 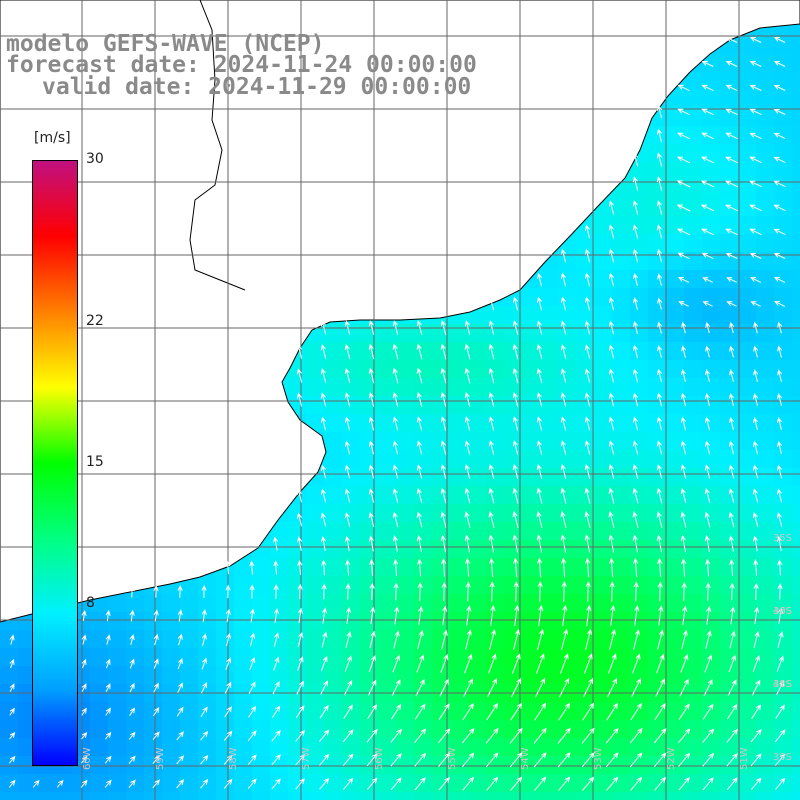 What do you see at coordinates (87, 758) in the screenshot?
I see `longitude-label: 60W` at bounding box center [87, 758].